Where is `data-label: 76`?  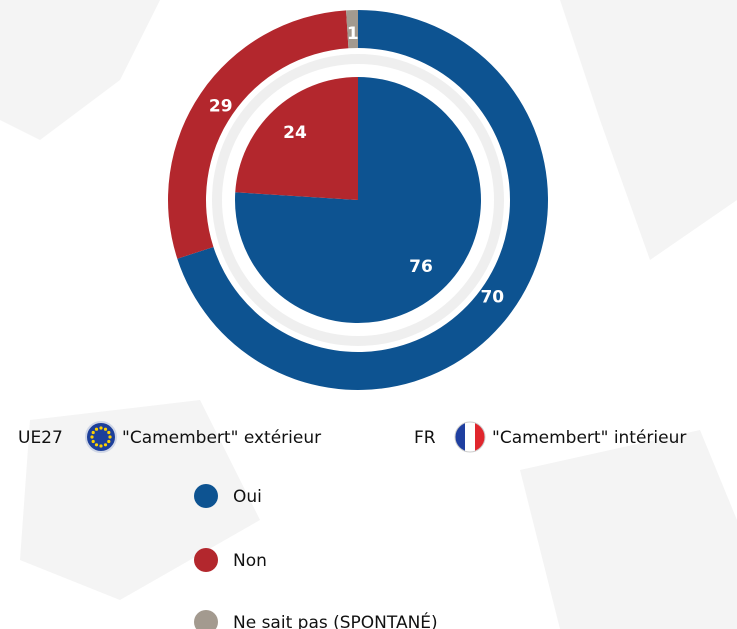 data-label: 76 is located at coordinates (421, 267).